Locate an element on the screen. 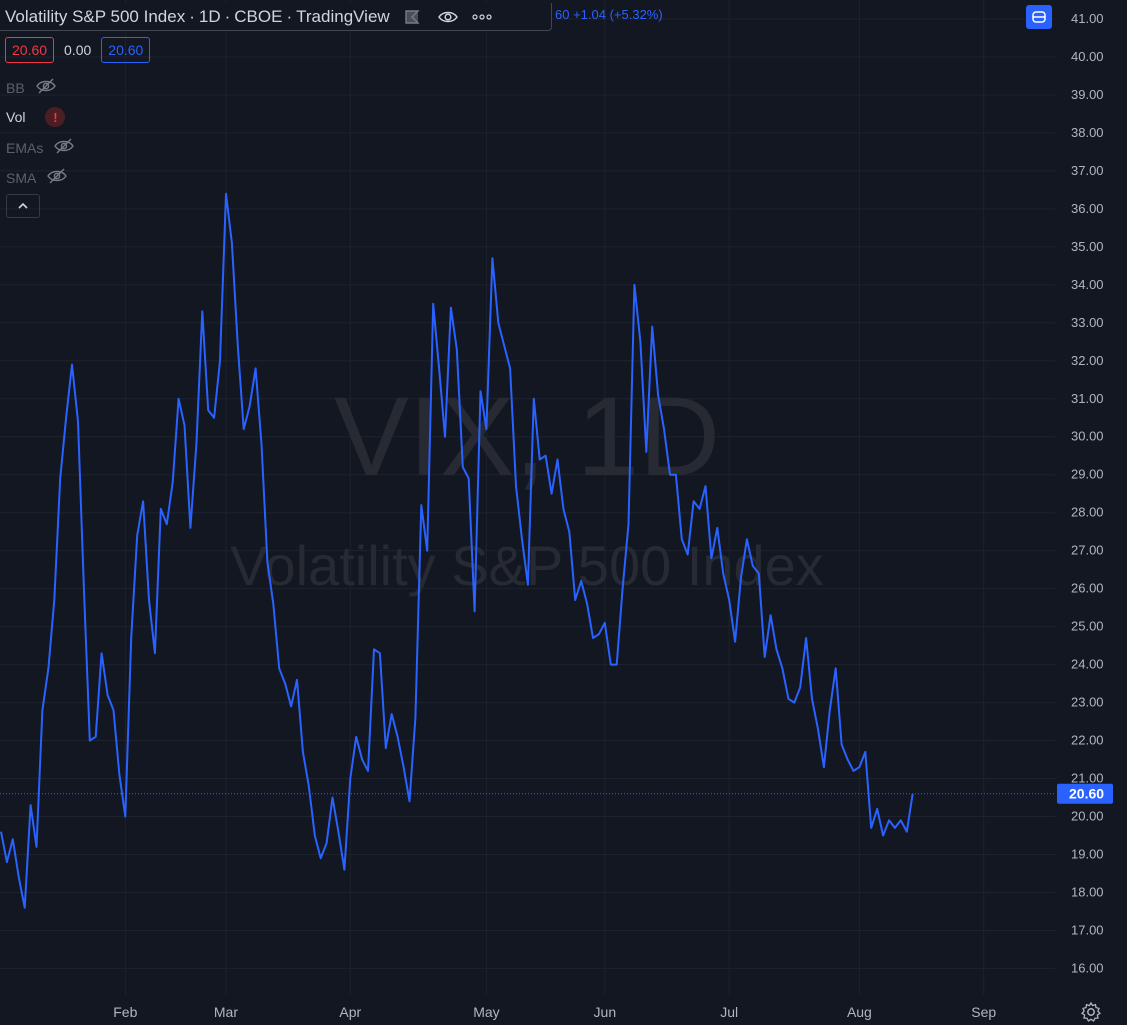  eye-icon is located at coordinates (447, 17).